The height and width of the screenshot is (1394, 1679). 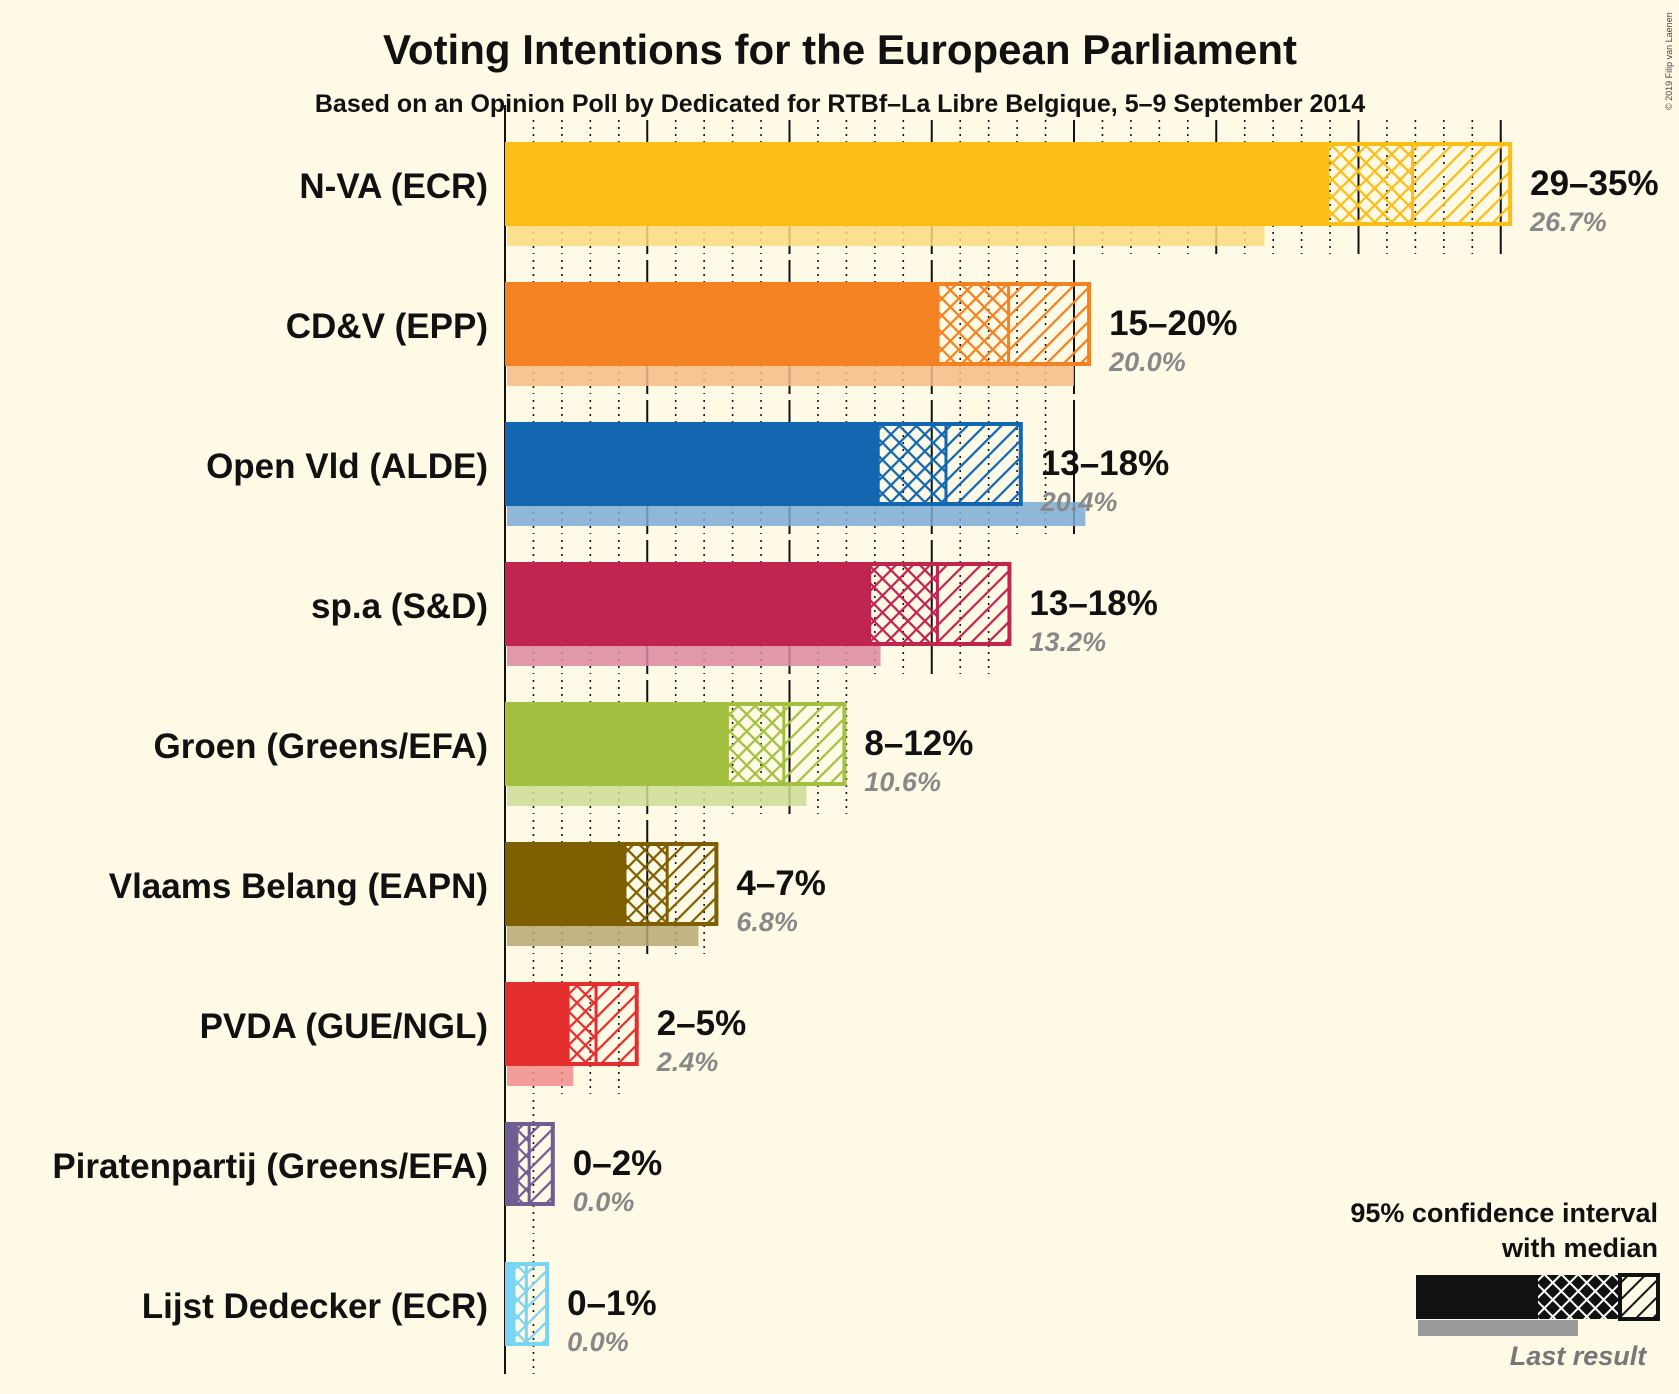 What do you see at coordinates (1504, 1213) in the screenshot?
I see `legend-title-line1: 95% confidence interval` at bounding box center [1504, 1213].